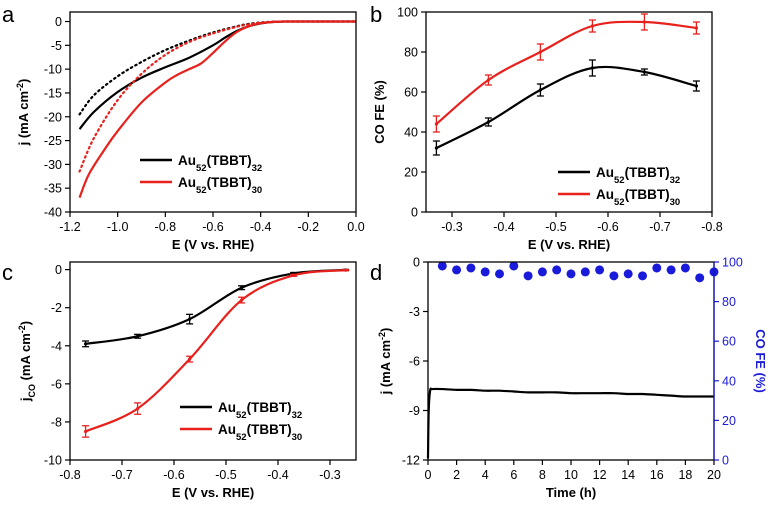 The image size is (768, 512). I want to click on x-tick-label: -0.3, so click(452, 227).